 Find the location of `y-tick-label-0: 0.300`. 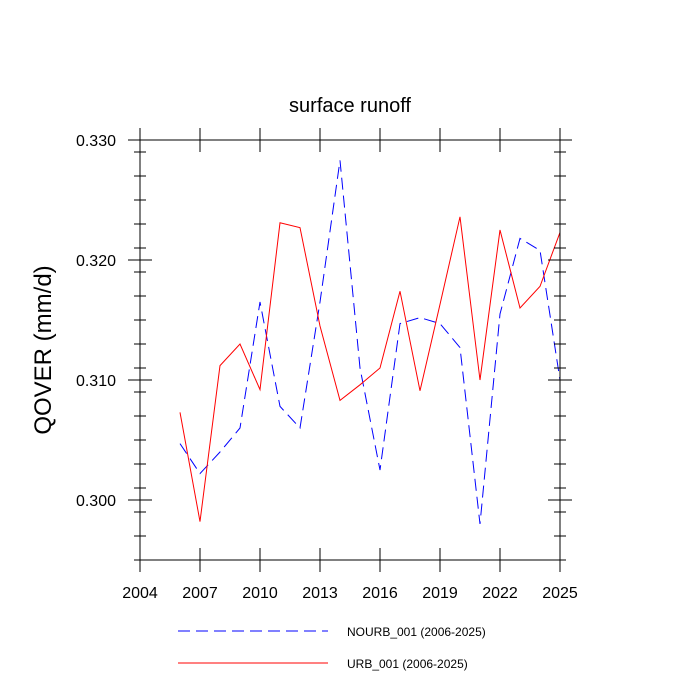

y-tick-label-0: 0.300 is located at coordinates (96, 501).